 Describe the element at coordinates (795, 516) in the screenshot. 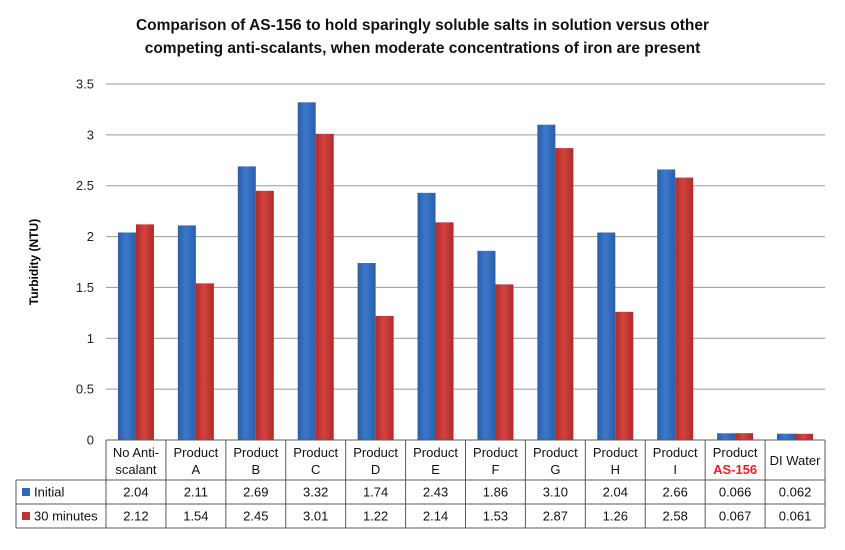

I see `table-cell-value: 0.061` at that location.